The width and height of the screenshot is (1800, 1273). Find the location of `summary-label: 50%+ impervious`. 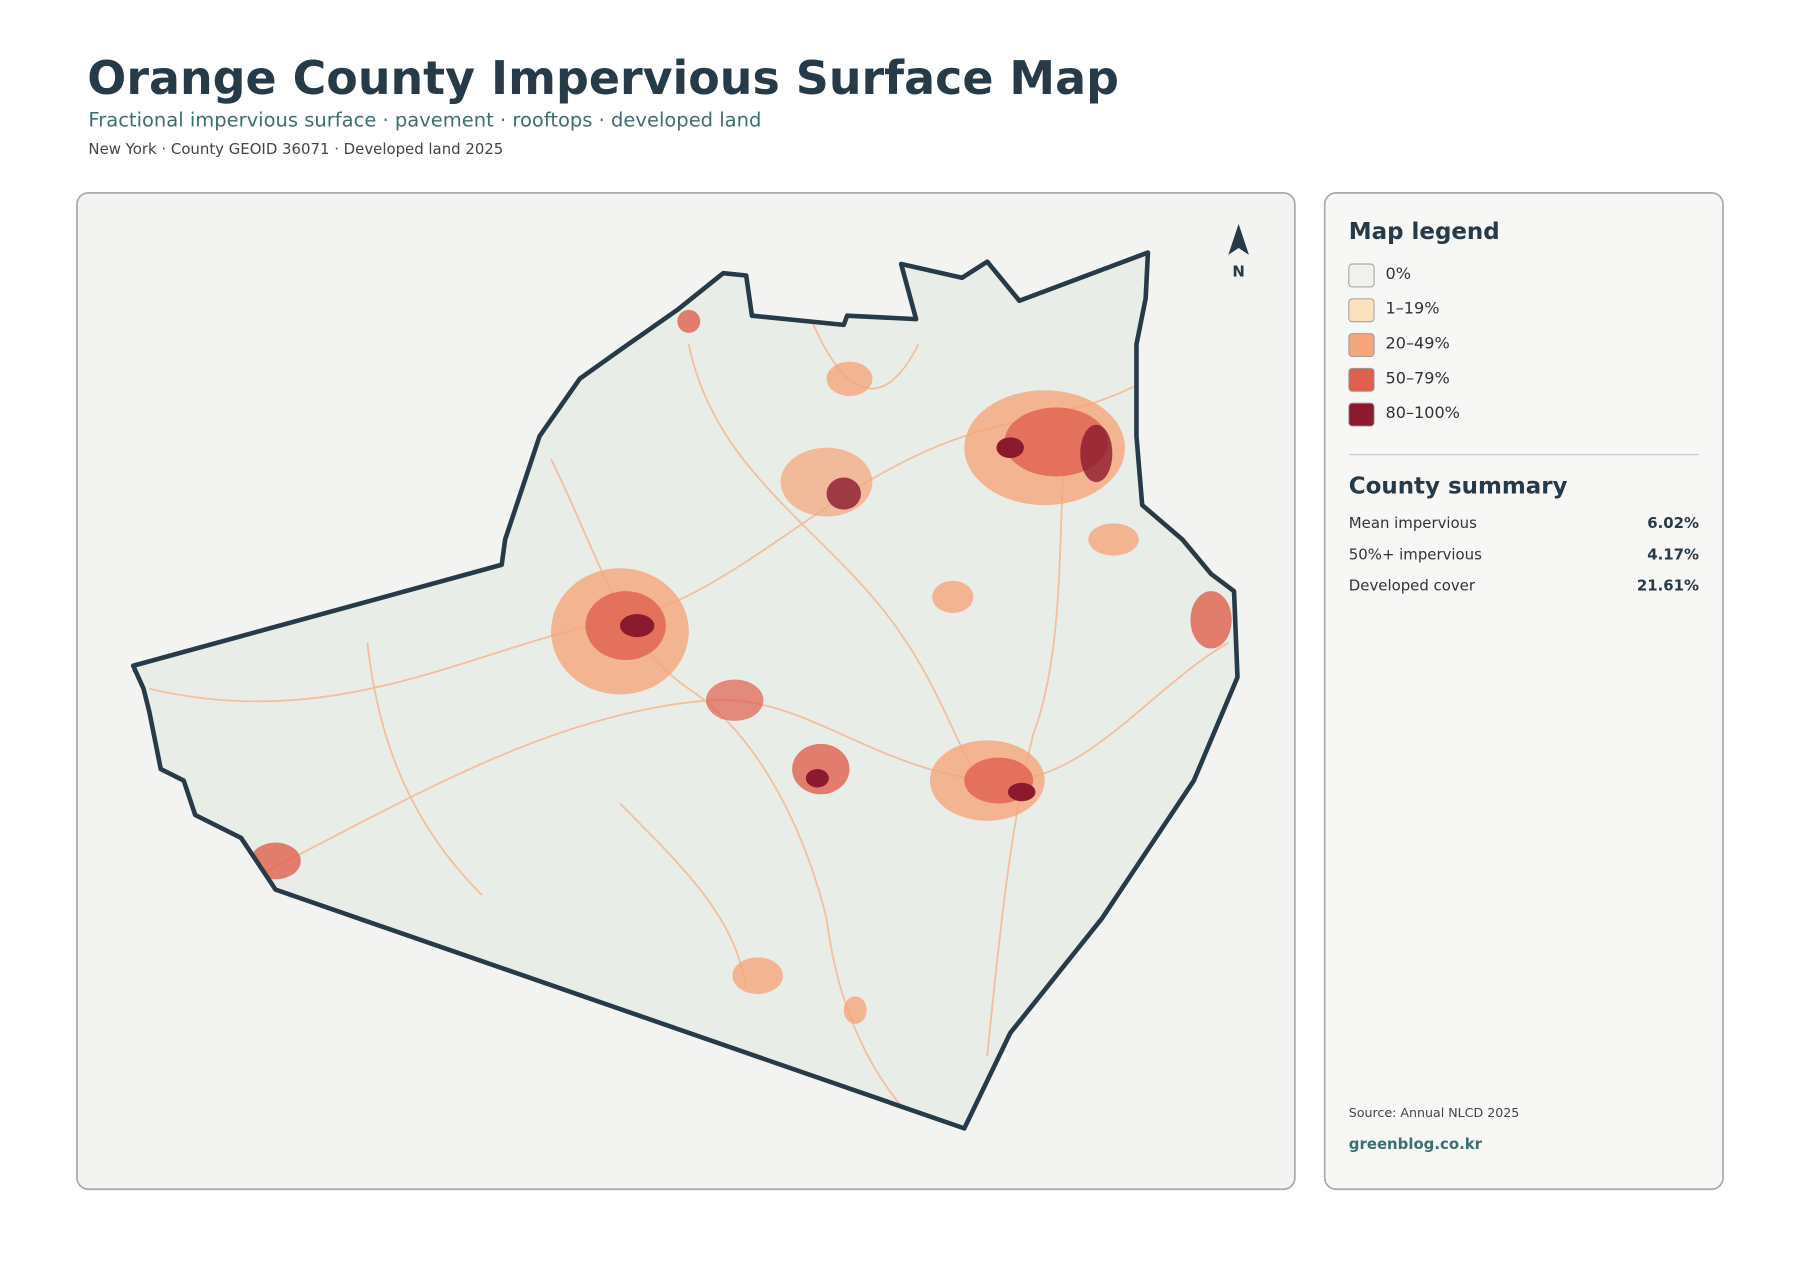

summary-label: 50%+ impervious is located at coordinates (1415, 554).